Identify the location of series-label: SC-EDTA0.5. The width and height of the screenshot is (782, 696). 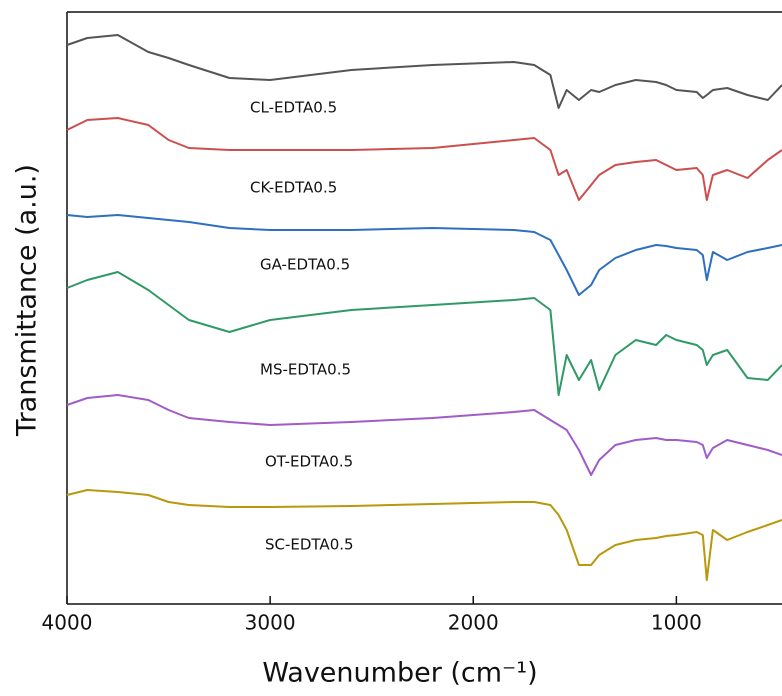
(309, 545).